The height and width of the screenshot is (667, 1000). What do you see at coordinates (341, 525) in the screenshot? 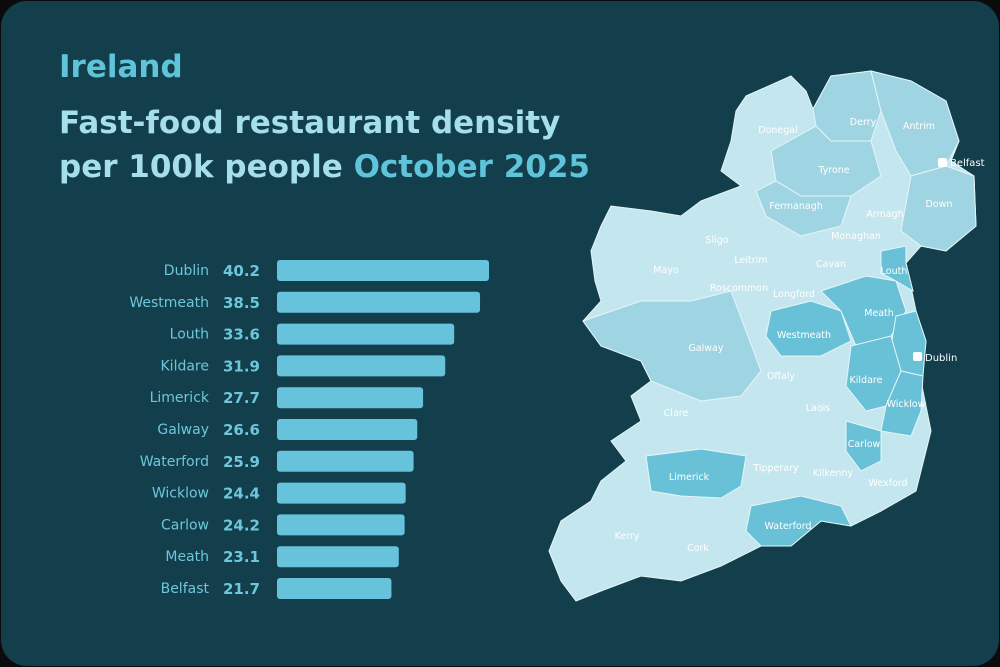
I see `bar-carlow` at bounding box center [341, 525].